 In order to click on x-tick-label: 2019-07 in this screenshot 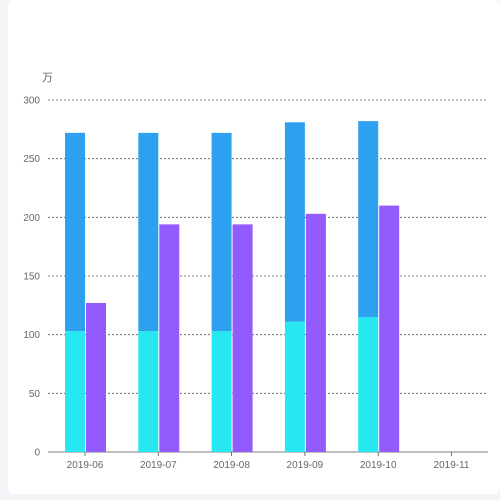, I will do `click(158, 465)`.